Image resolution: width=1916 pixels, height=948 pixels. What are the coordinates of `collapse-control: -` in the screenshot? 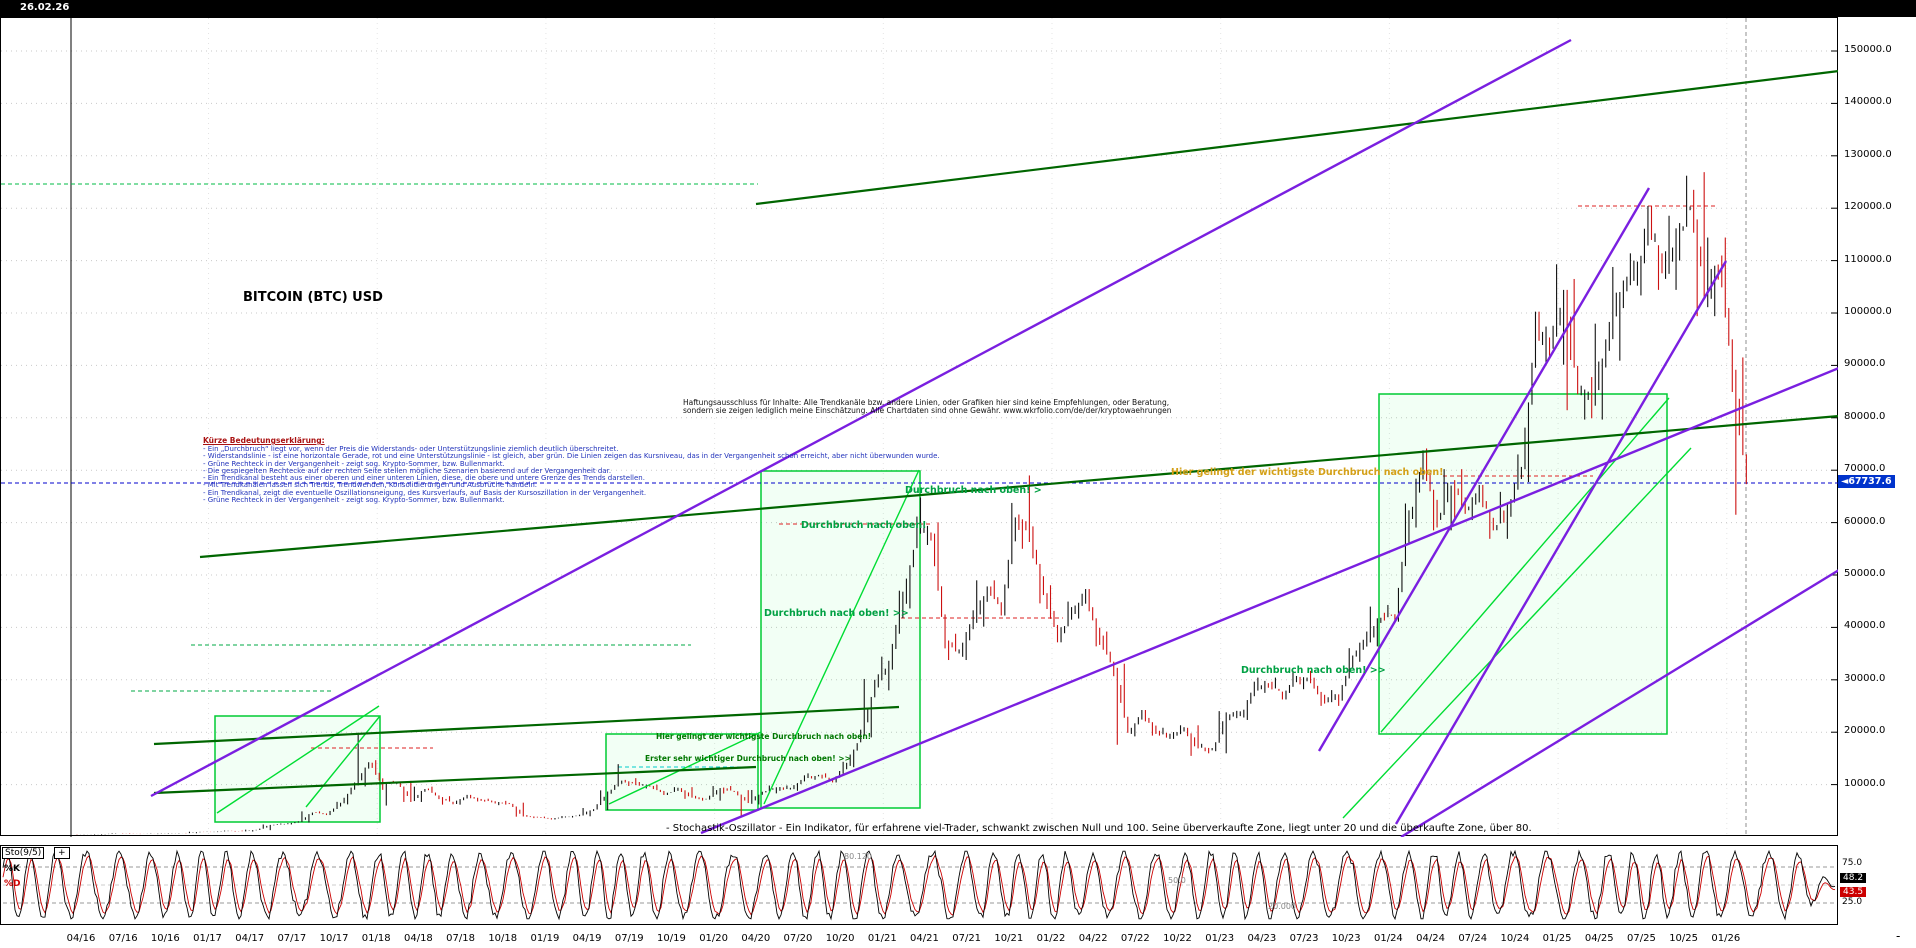 It's located at (1898, 936).